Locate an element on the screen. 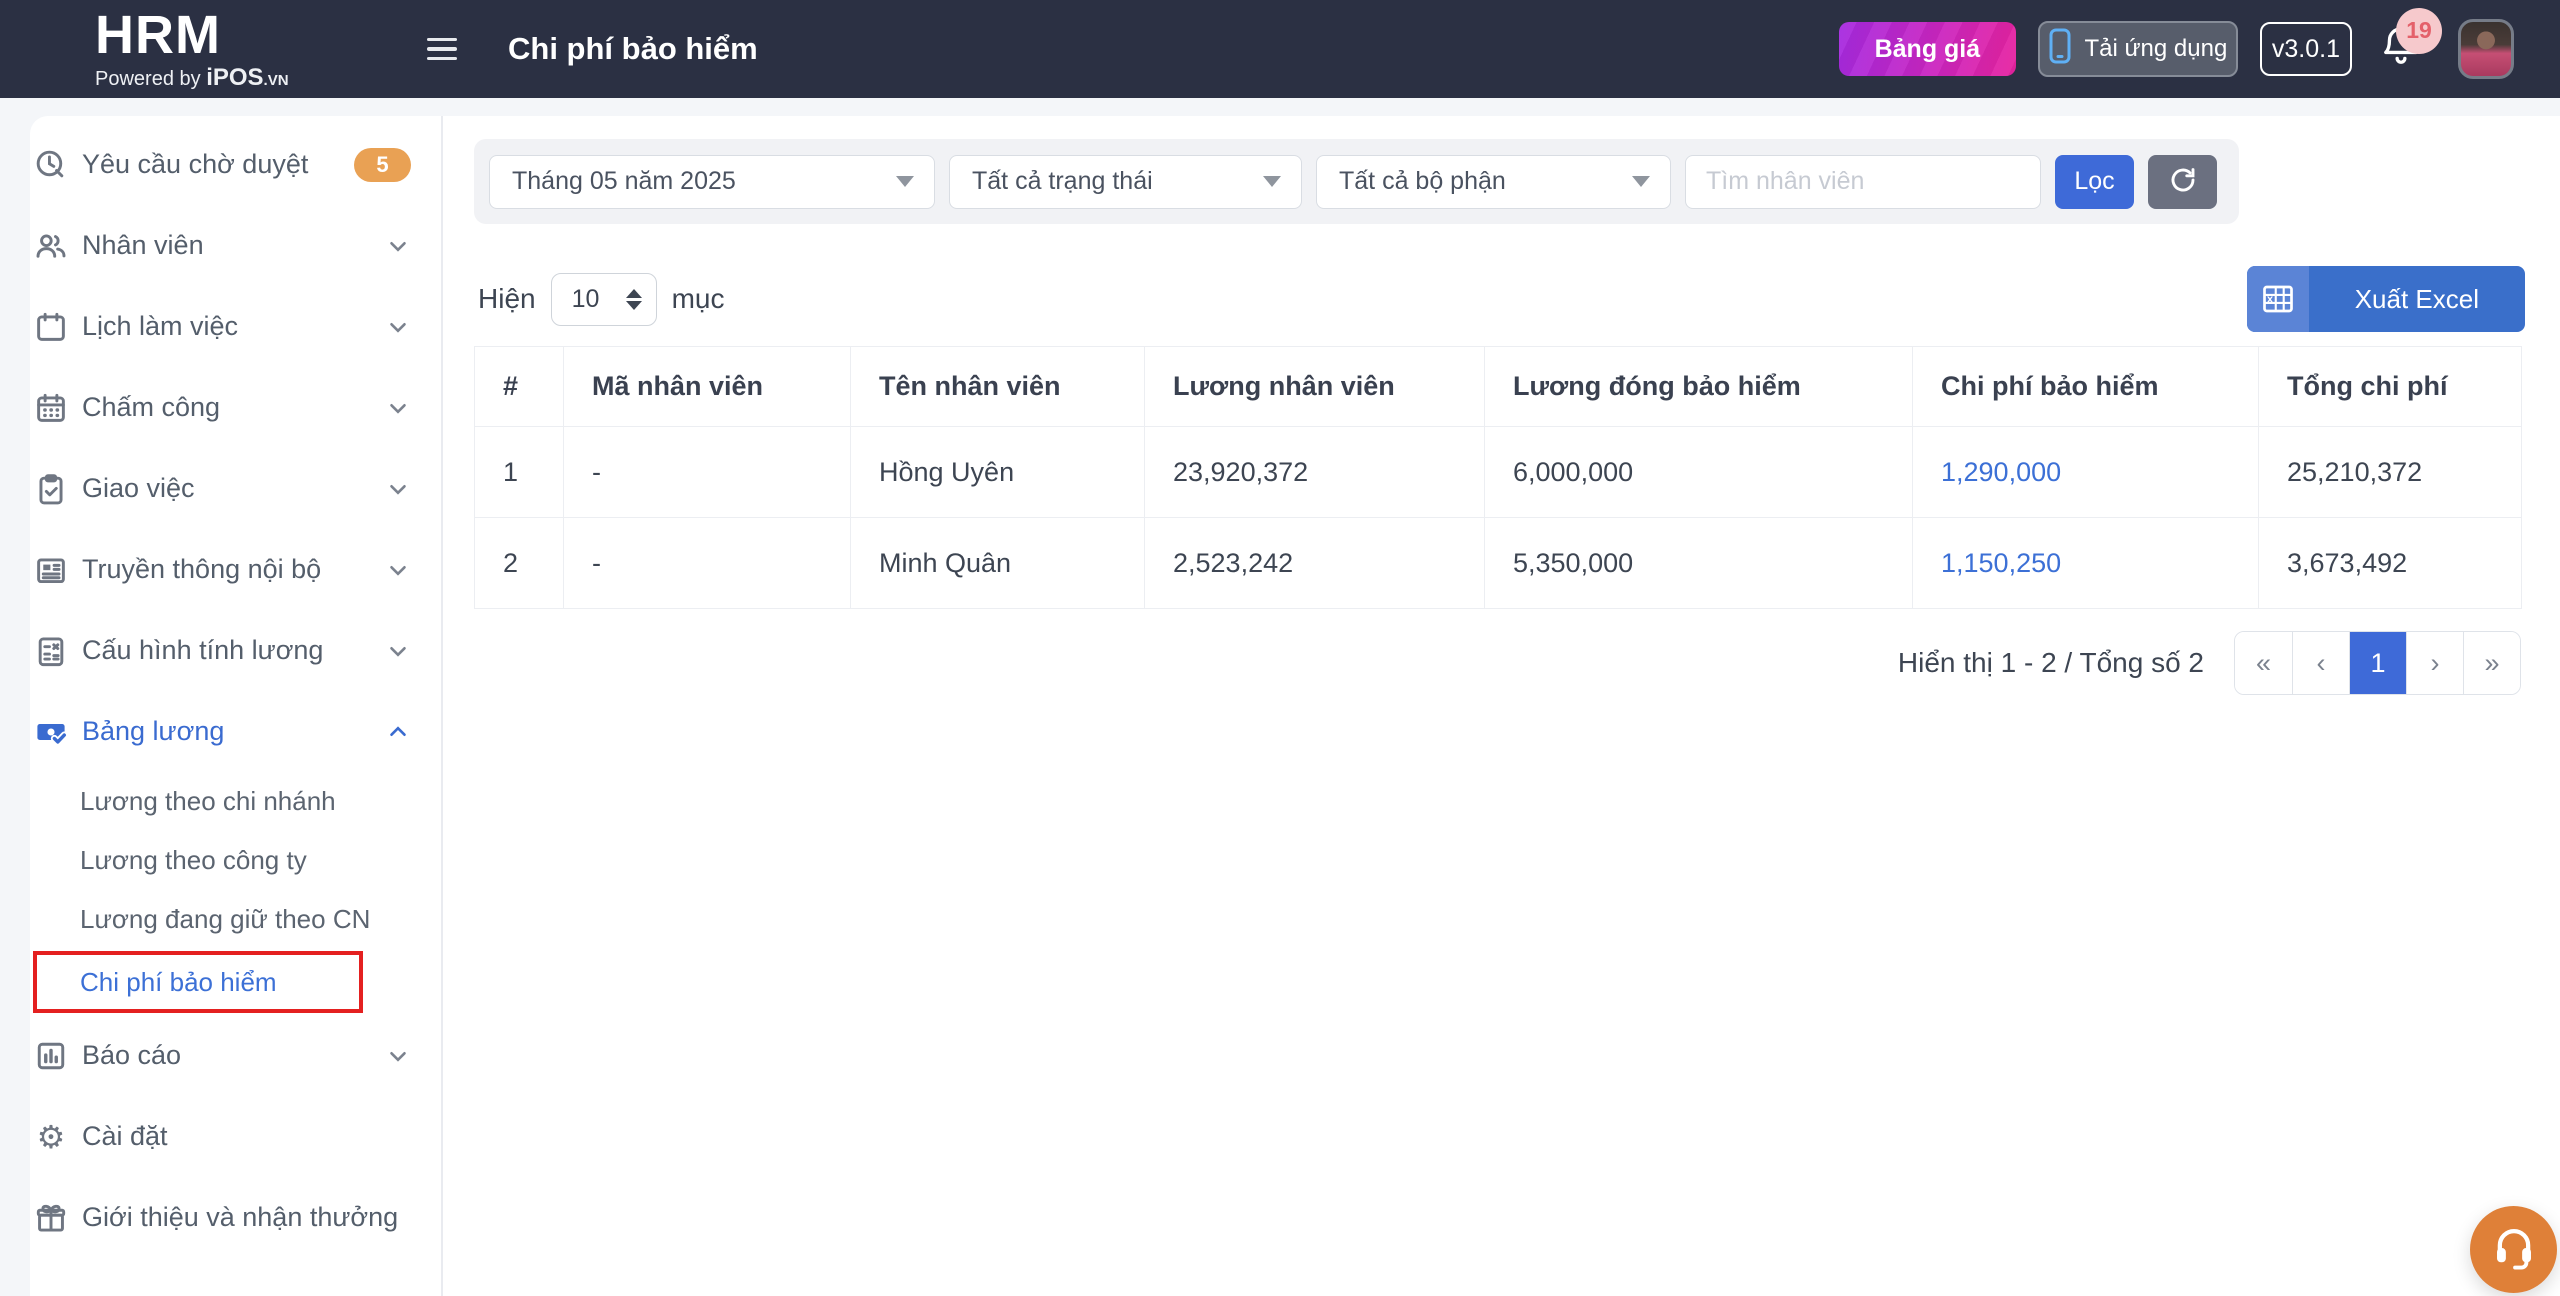  export-excel-button: x Xuất Excel is located at coordinates (2385, 299).